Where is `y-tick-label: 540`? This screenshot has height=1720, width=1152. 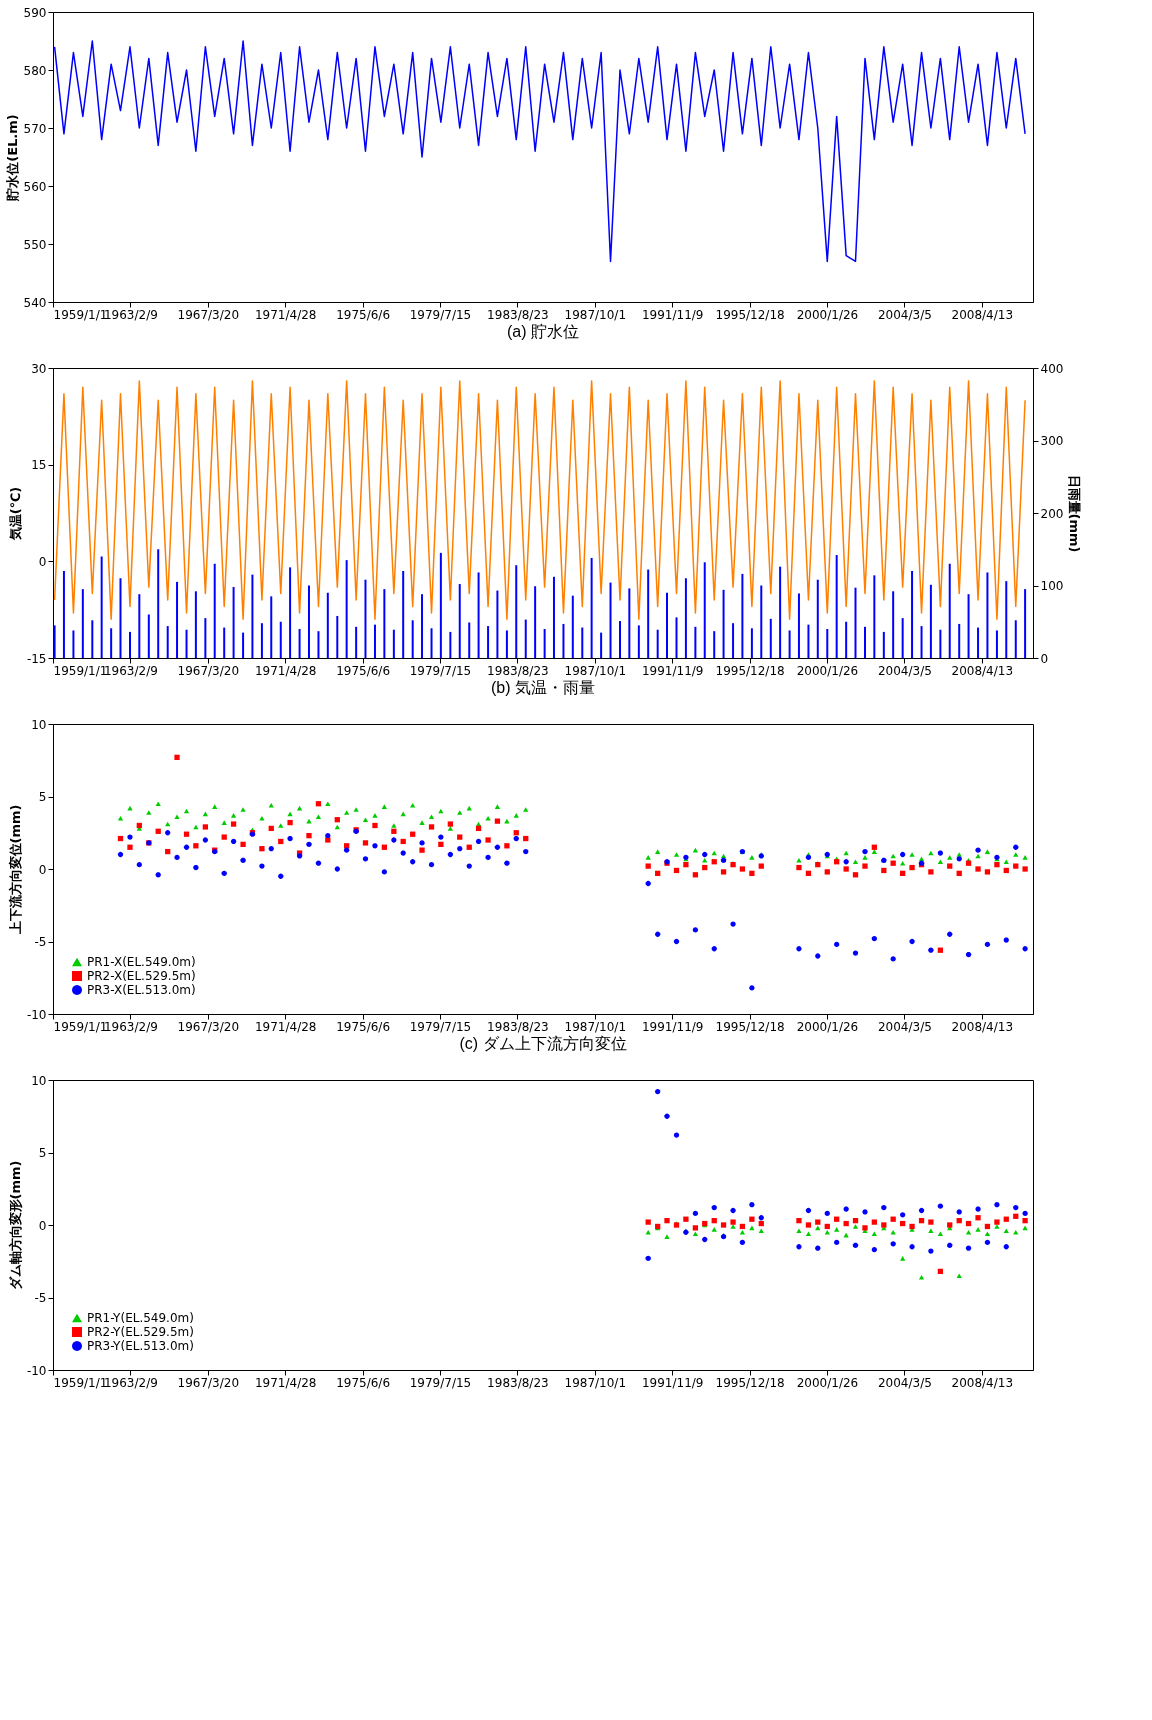
y-tick-label: 540 is located at coordinates (35, 302).